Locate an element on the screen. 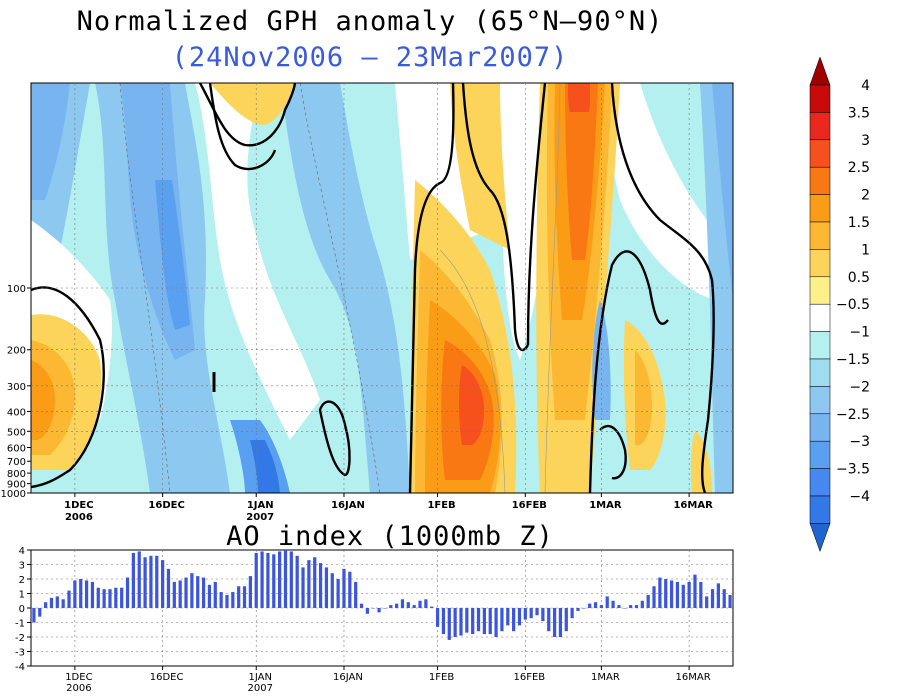 The width and height of the screenshot is (905, 700). colorbar-label: 1 is located at coordinates (865, 250).